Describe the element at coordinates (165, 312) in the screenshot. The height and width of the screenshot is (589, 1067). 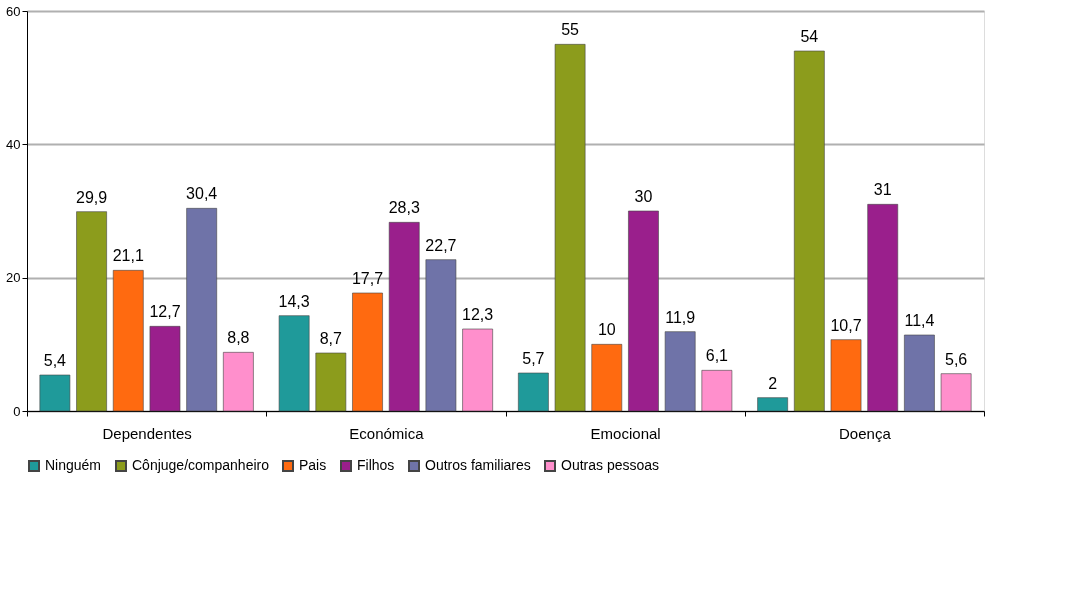
I see `data-label: 12,7` at that location.